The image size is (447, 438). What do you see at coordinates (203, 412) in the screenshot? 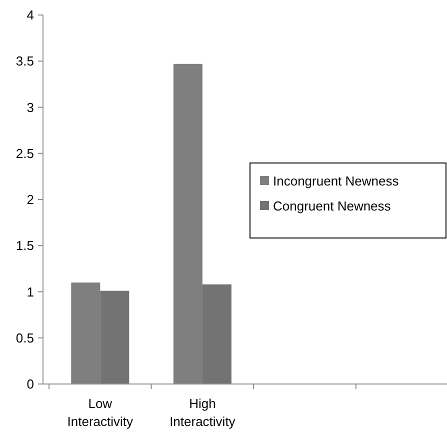
I see `x-tick-label: High Interactivity` at bounding box center [203, 412].